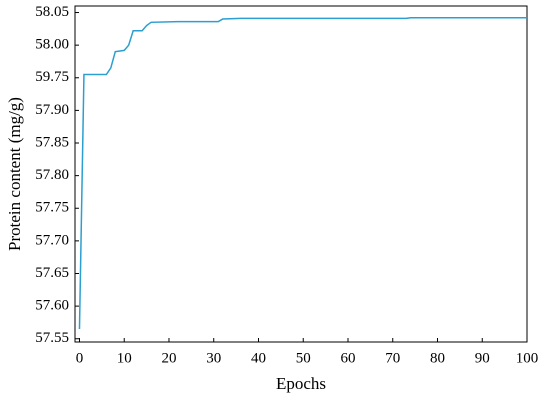 This screenshot has height=402, width=550. Describe the element at coordinates (14, 174) in the screenshot. I see `y-axis-label: Protein content (mg/g)` at that location.